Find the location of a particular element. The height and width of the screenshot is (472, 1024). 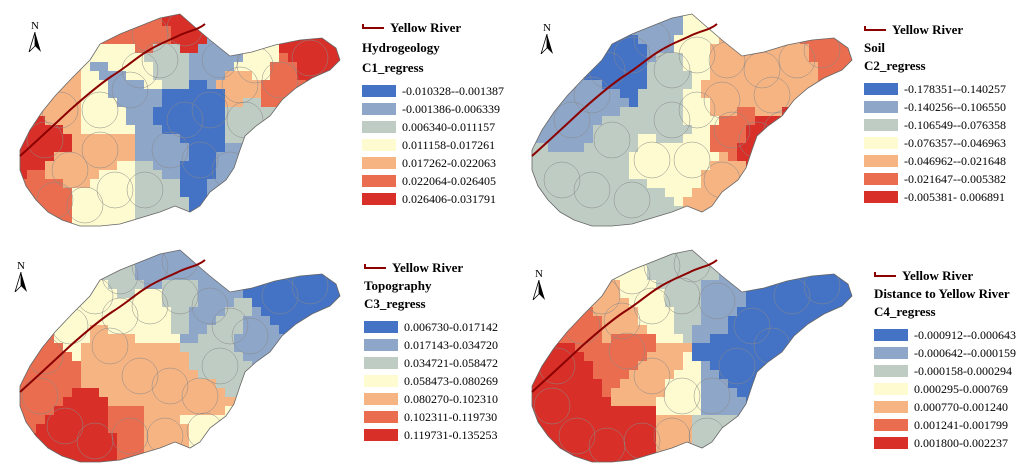

river-line-icon is located at coordinates (375, 266).